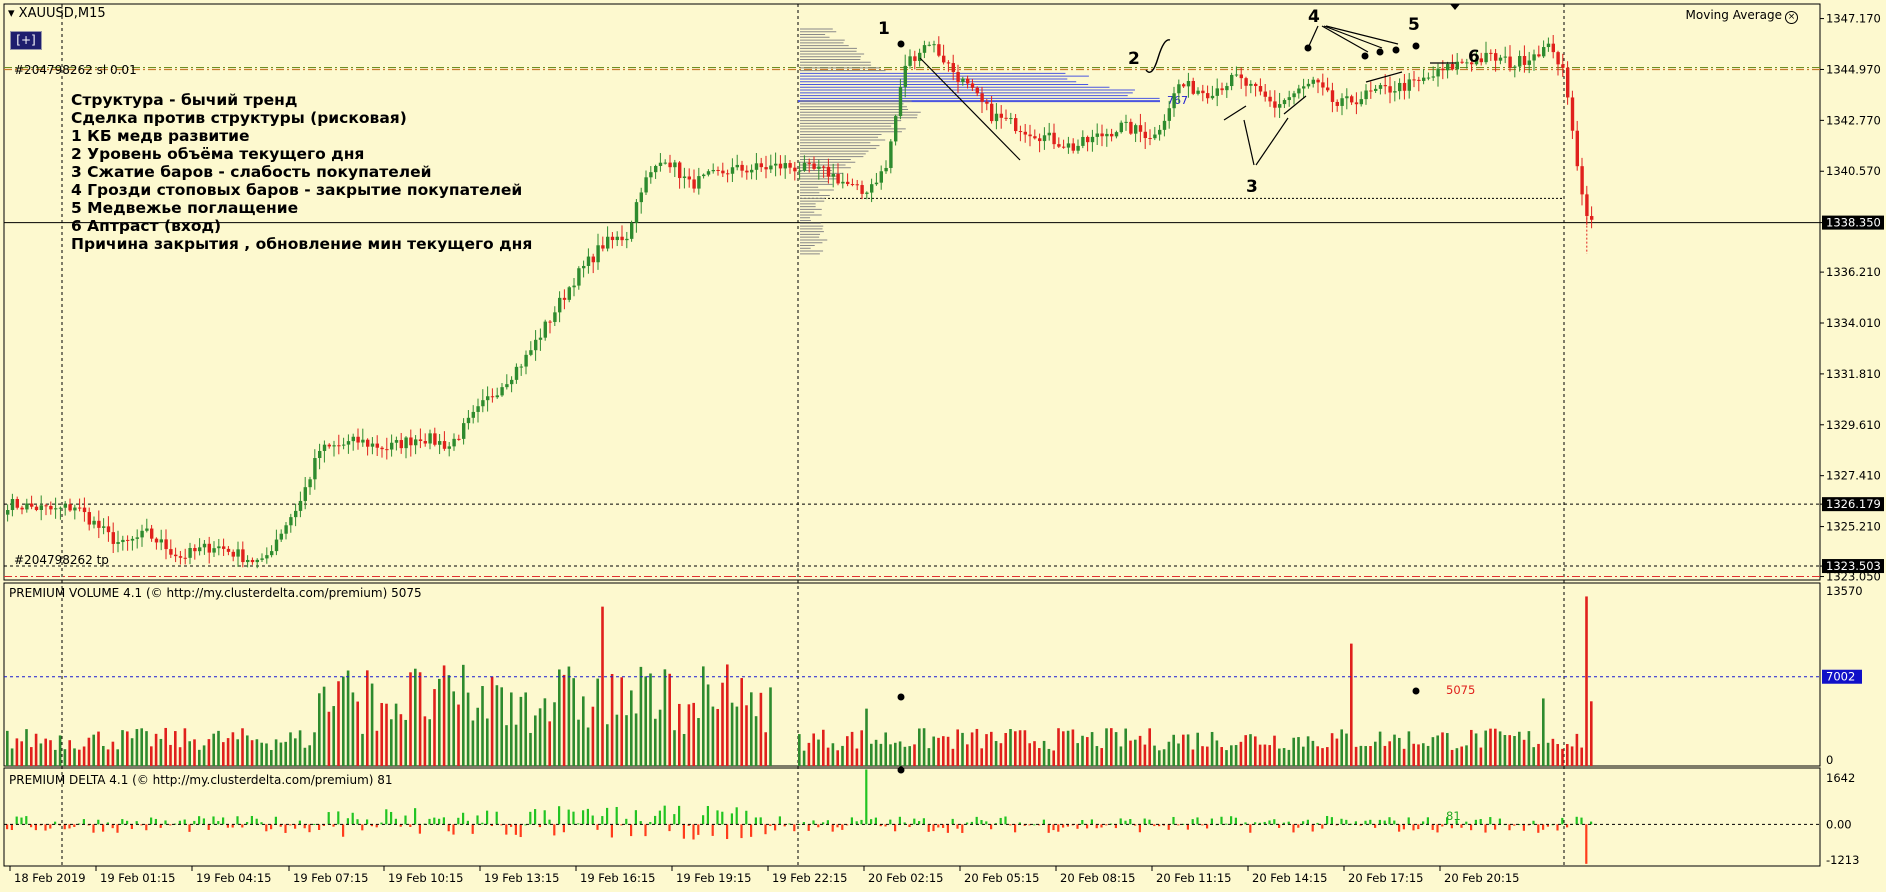 The height and width of the screenshot is (892, 1886). I want to click on close-icon: ×, so click(1791, 17).